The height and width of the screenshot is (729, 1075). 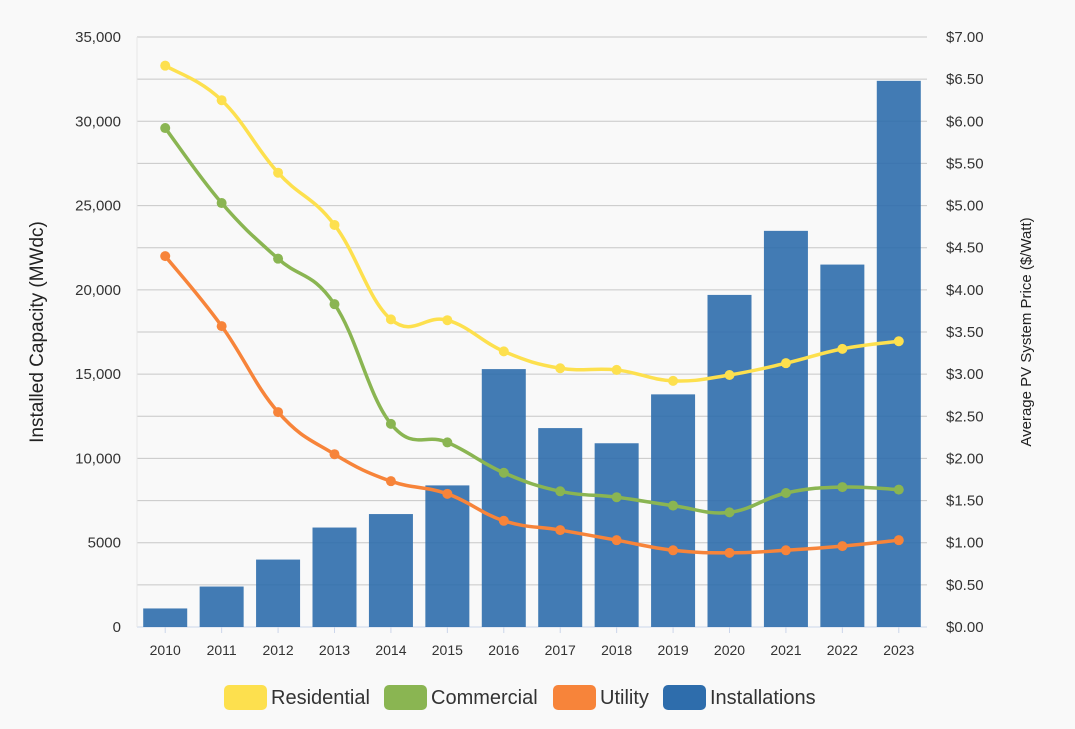 What do you see at coordinates (673, 505) in the screenshot?
I see `point-commercial-2019` at bounding box center [673, 505].